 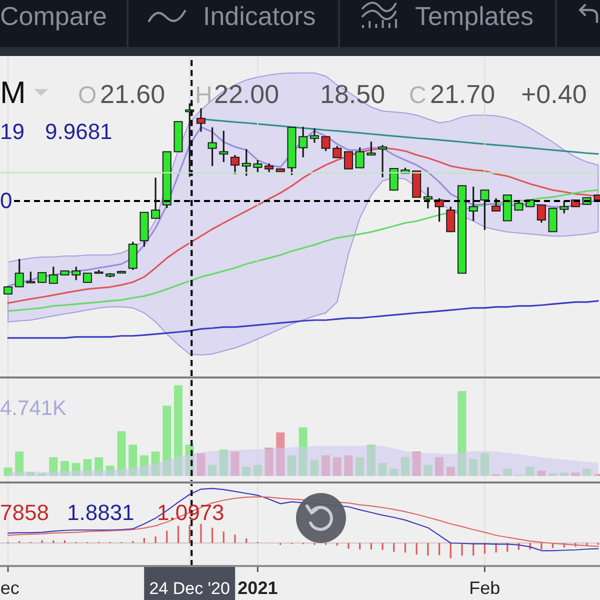 I want to click on text: Indicators, so click(x=259, y=16).